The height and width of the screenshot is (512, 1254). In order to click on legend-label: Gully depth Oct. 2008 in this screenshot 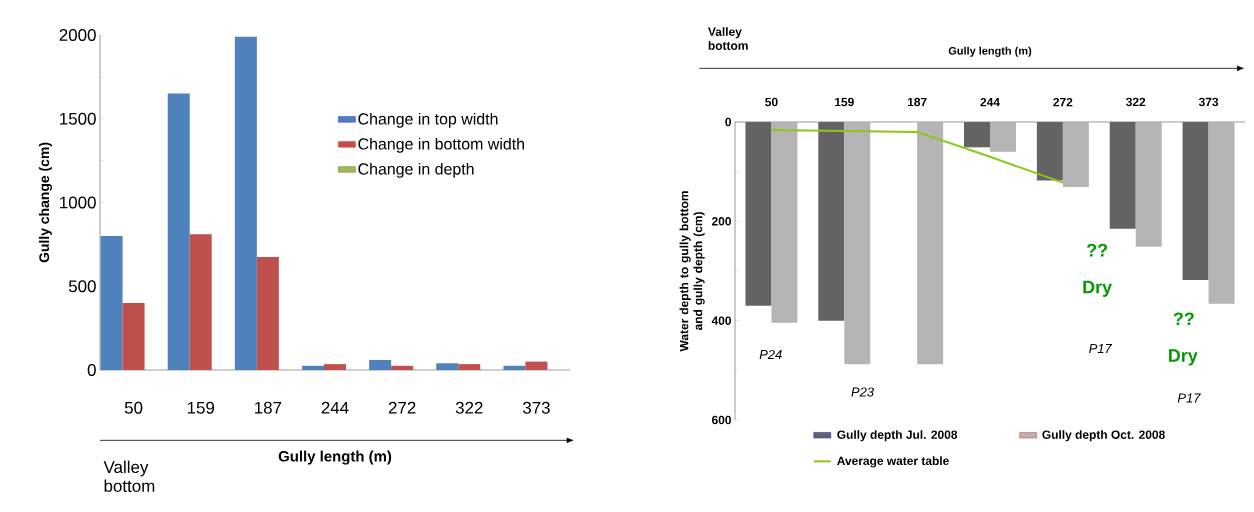, I will do `click(1103, 436)`.